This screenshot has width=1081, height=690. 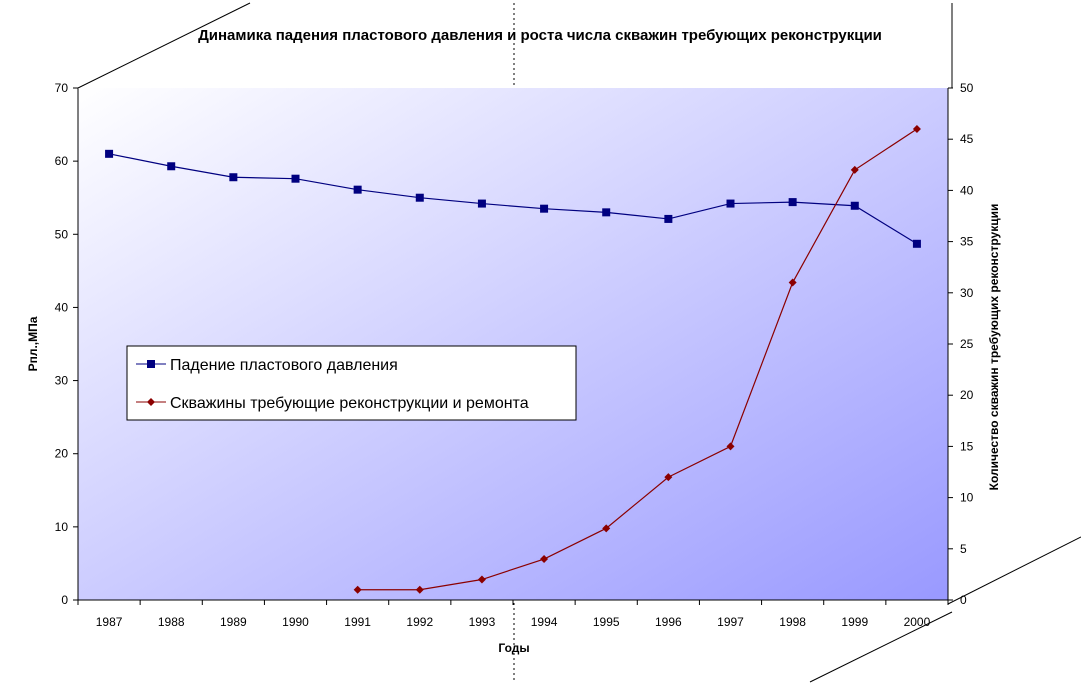 I want to click on left-tick-label: 70, so click(x=62, y=88).